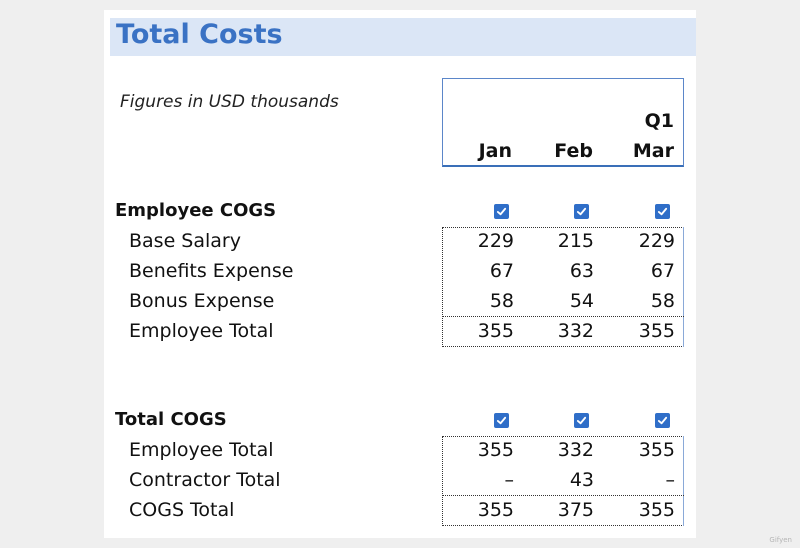  What do you see at coordinates (495, 450) in the screenshot?
I see `cell-tc-employee-jan: 355` at bounding box center [495, 450].